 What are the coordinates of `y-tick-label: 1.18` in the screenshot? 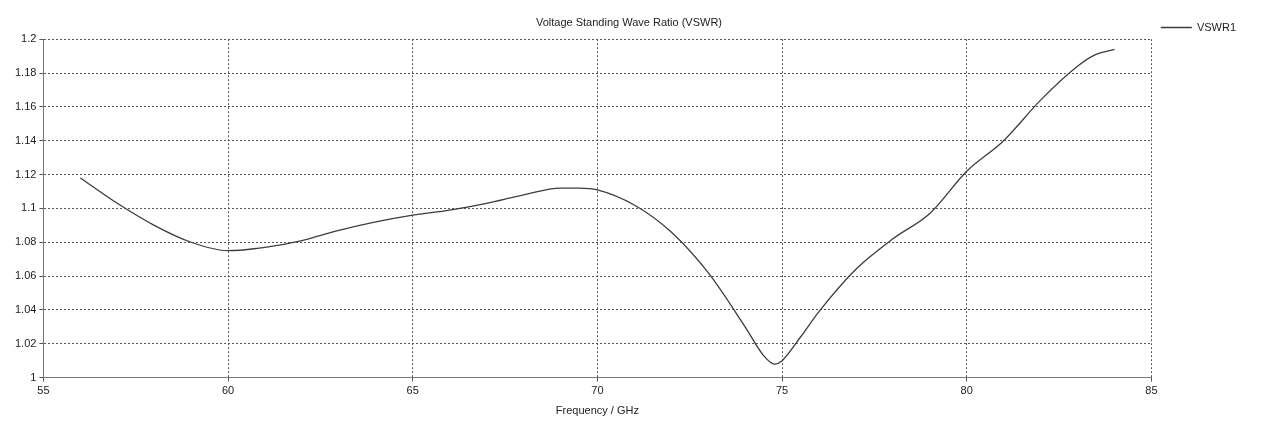 It's located at (25, 72).